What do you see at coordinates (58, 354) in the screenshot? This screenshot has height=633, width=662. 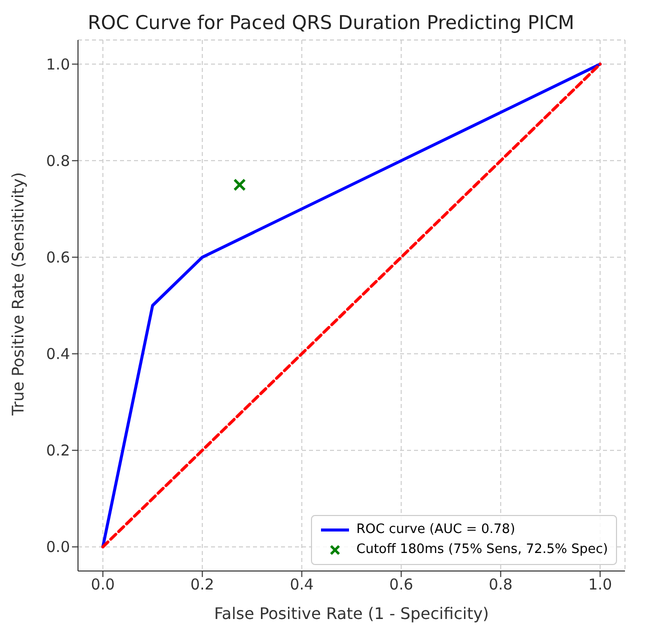 I see `y-tick-label: 0.4` at bounding box center [58, 354].